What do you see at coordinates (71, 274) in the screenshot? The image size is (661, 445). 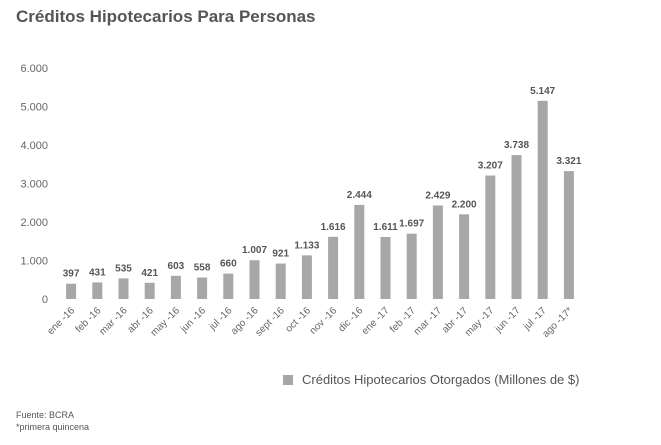 I see `bar-value-label: 397` at bounding box center [71, 274].